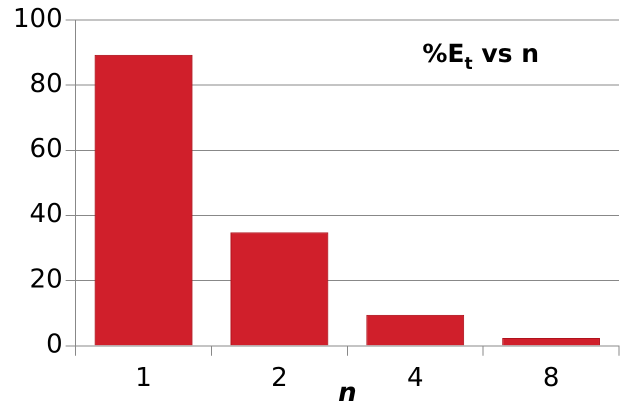  I want to click on x-tick-label: 8, so click(551, 378).